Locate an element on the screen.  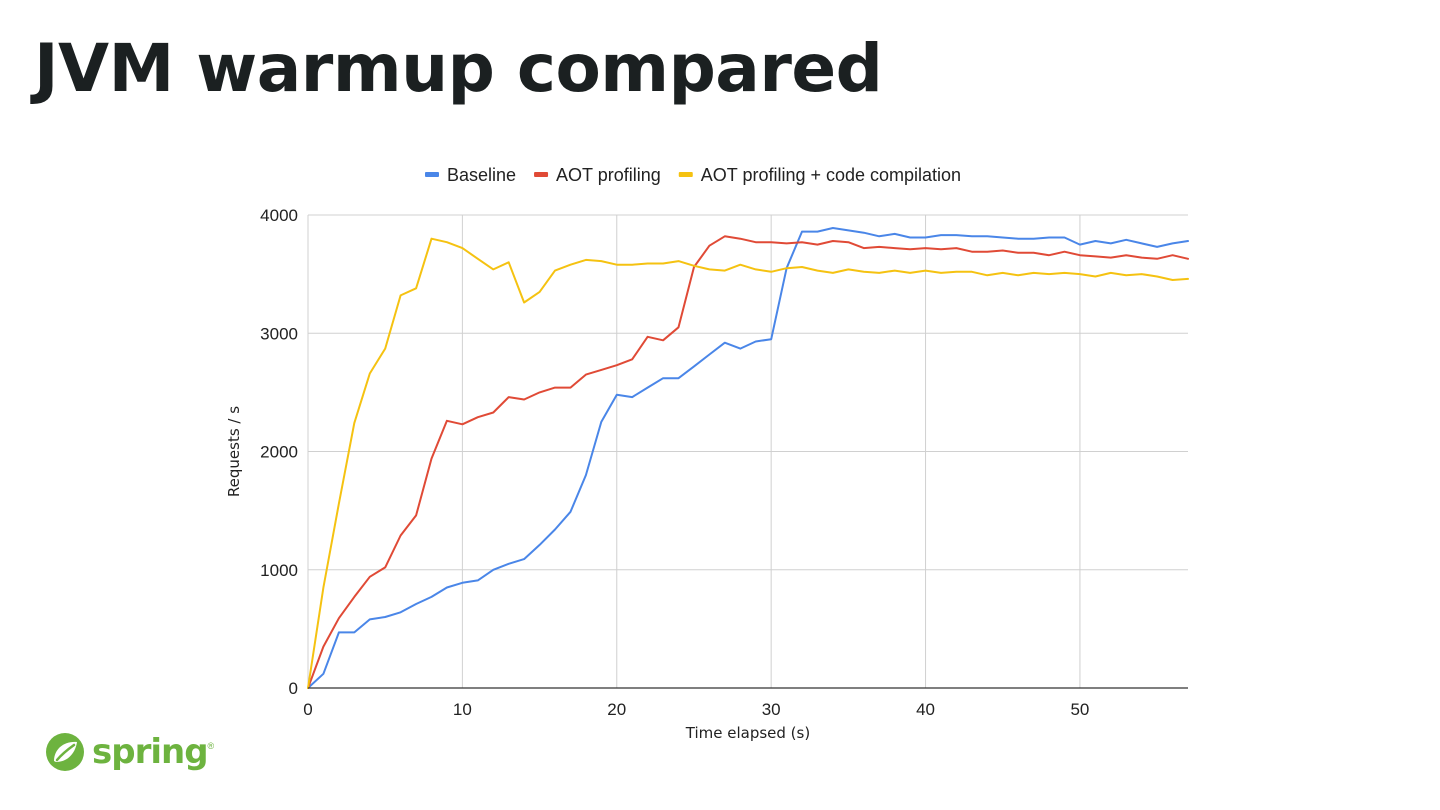
registered-mark: ® is located at coordinates (211, 746).